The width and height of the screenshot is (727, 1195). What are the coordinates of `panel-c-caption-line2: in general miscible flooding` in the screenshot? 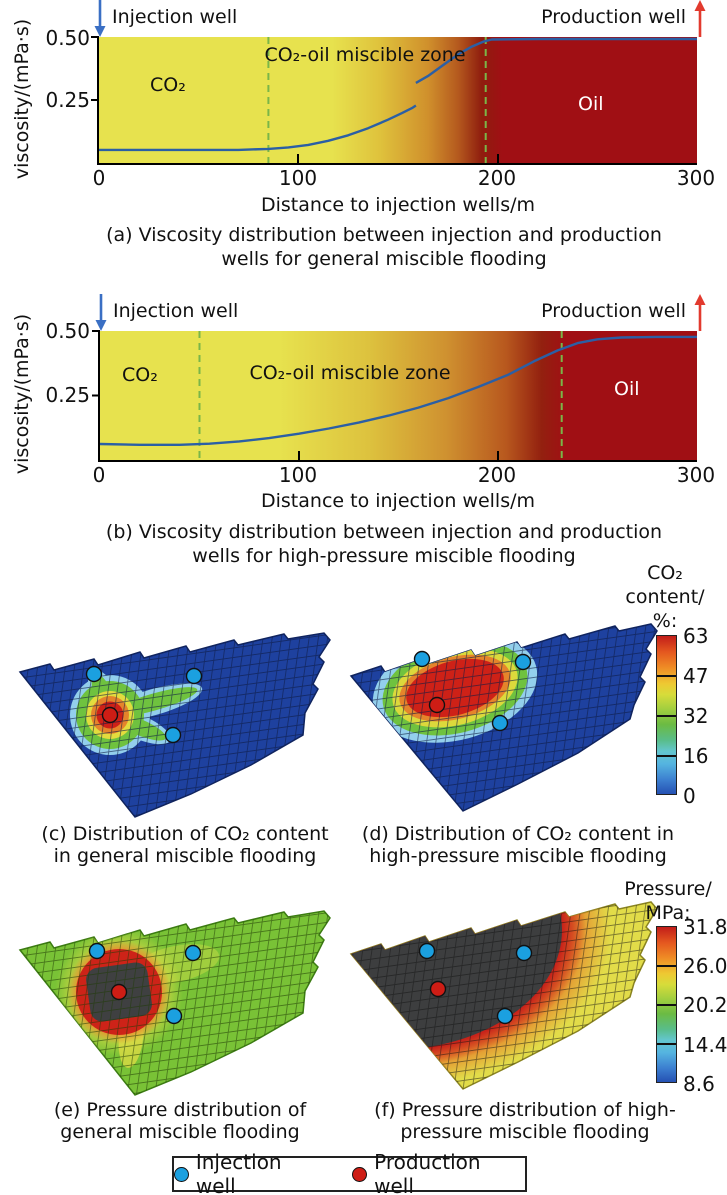 It's located at (185, 856).